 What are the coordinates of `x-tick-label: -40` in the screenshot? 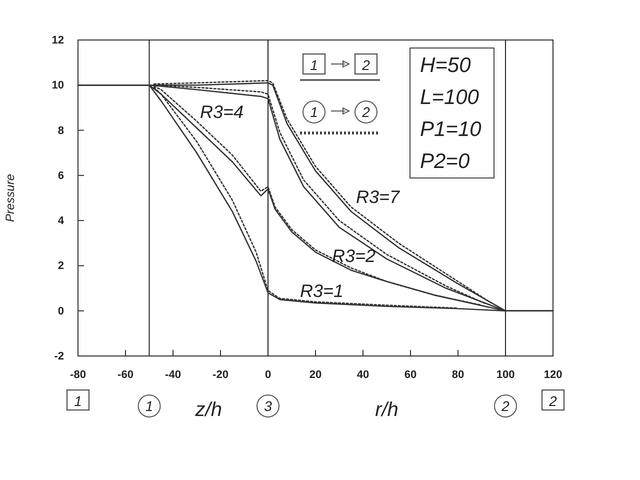 It's located at (173, 374).